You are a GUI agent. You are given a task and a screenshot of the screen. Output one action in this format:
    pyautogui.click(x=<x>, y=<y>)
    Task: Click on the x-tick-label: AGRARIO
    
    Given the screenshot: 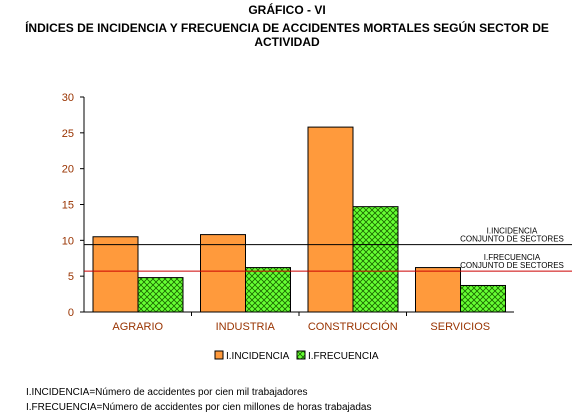 What is the action you would take?
    pyautogui.click(x=137, y=327)
    